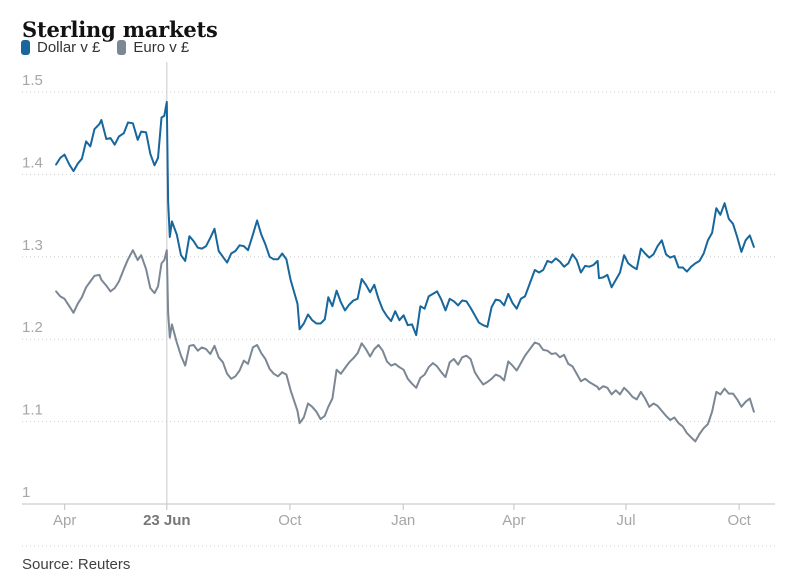 This screenshot has width=800, height=580. What do you see at coordinates (120, 30) in the screenshot?
I see `page-title: Sterling markets` at bounding box center [120, 30].